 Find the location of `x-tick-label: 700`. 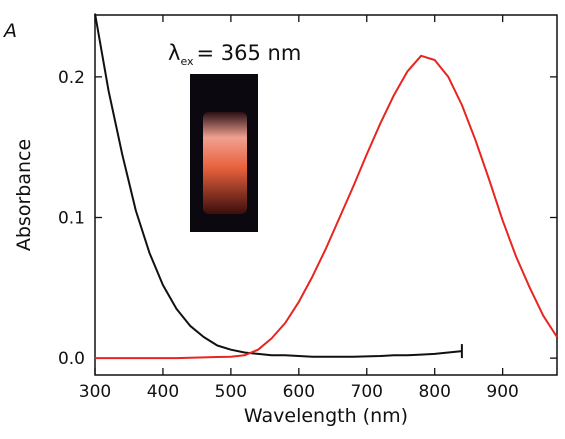

x-tick-label: 700 is located at coordinates (367, 392).